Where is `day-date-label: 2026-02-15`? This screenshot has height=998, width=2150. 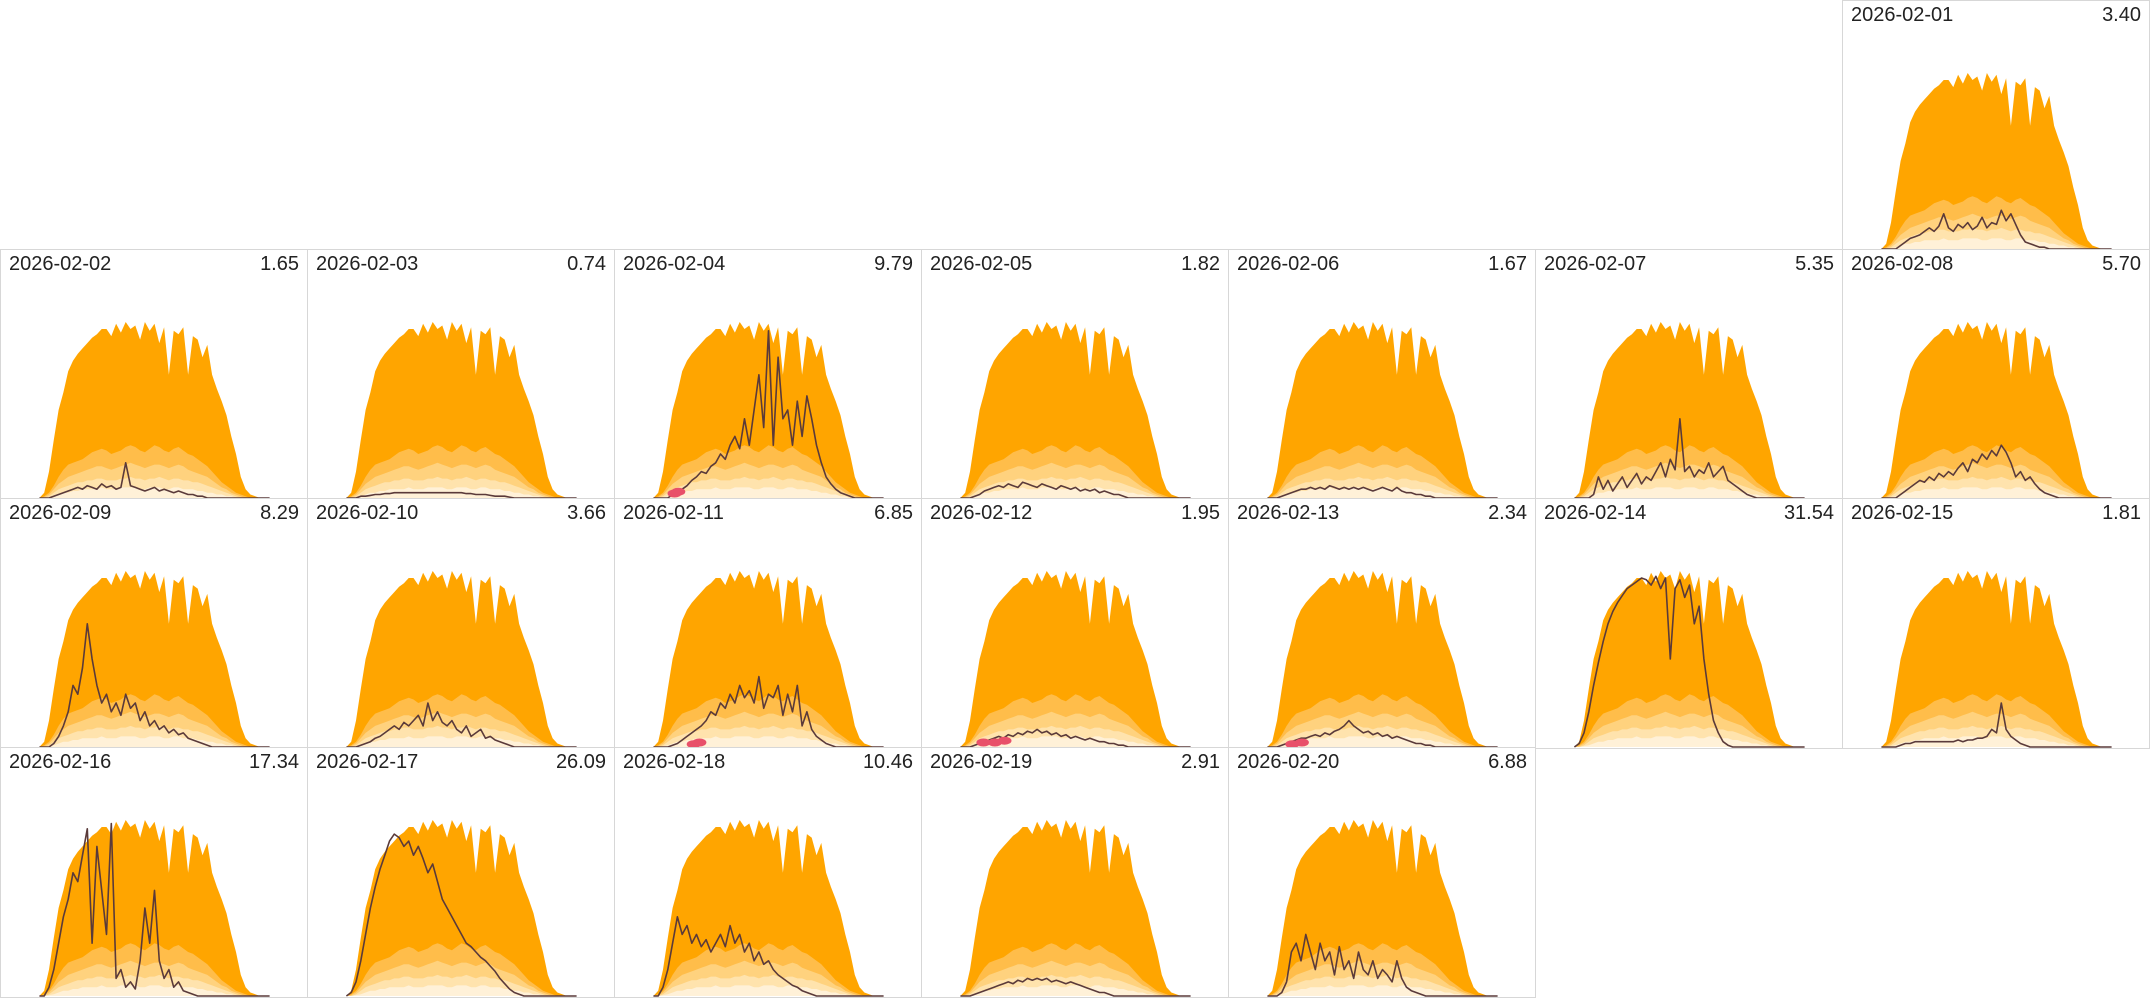 day-date-label: 2026-02-15 is located at coordinates (1902, 513).